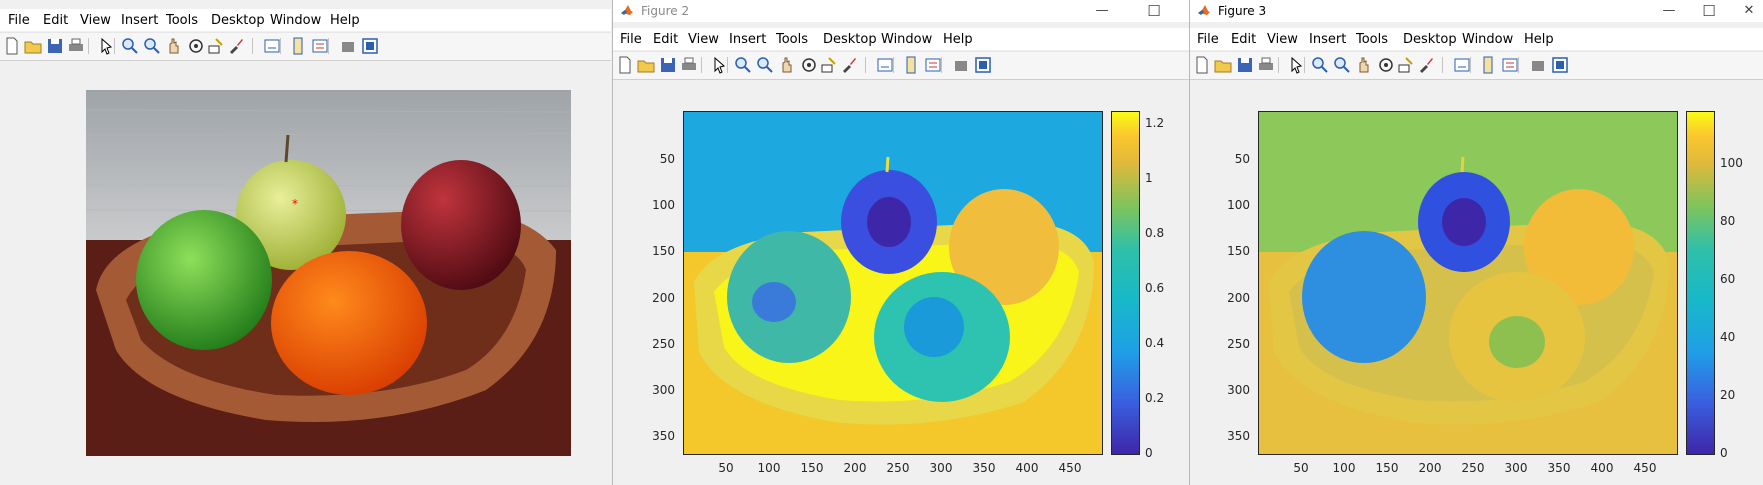  What do you see at coordinates (1749, 10) in the screenshot?
I see `close-button: ✕` at bounding box center [1749, 10].